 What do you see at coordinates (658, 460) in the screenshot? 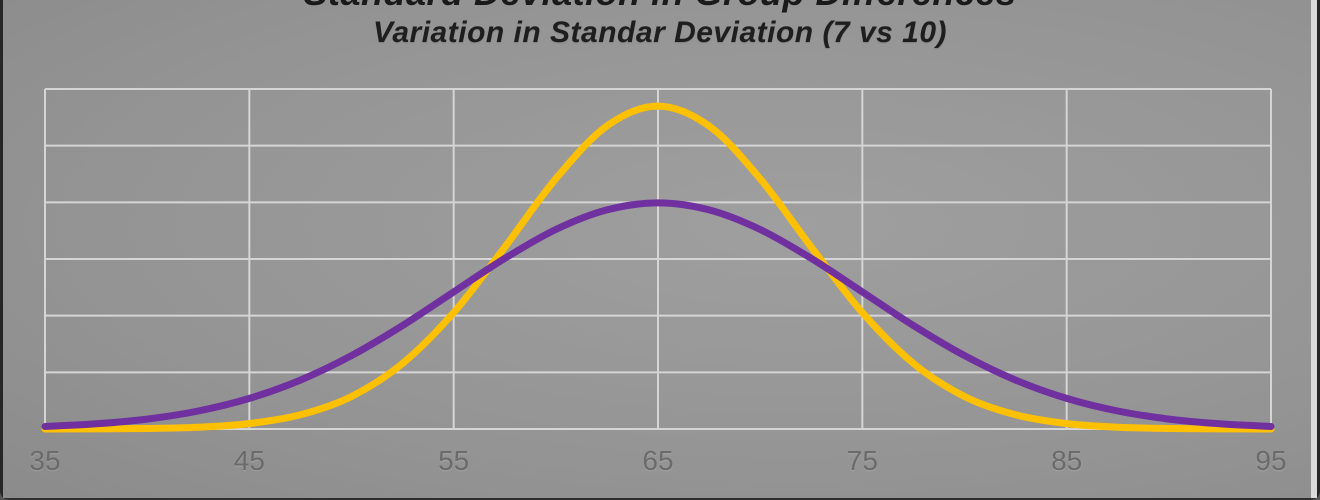
I see `x-tick-label: 65` at bounding box center [658, 460].